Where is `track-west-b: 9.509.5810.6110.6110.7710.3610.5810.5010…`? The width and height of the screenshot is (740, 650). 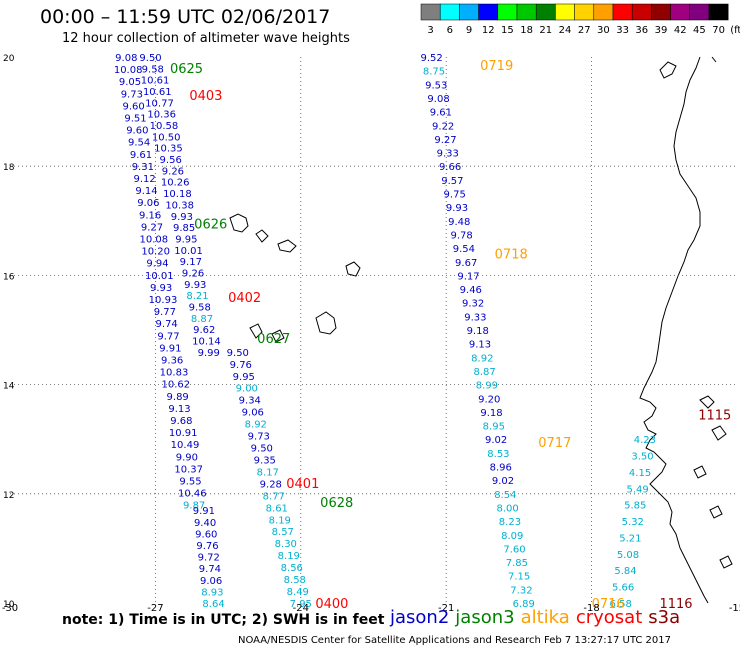
track-west-b: 9.509.5810.6110.6110.7710.3610.5810.5010… is located at coordinates (179, 206).